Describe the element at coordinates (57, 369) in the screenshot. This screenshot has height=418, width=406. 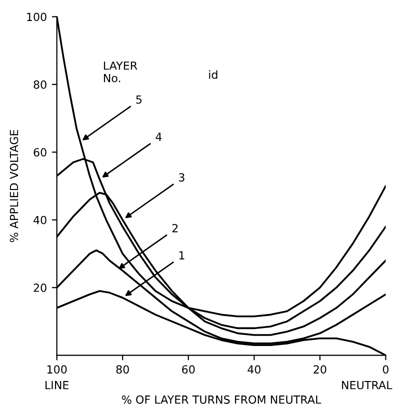
I see `x-tick-label: 100` at that location.